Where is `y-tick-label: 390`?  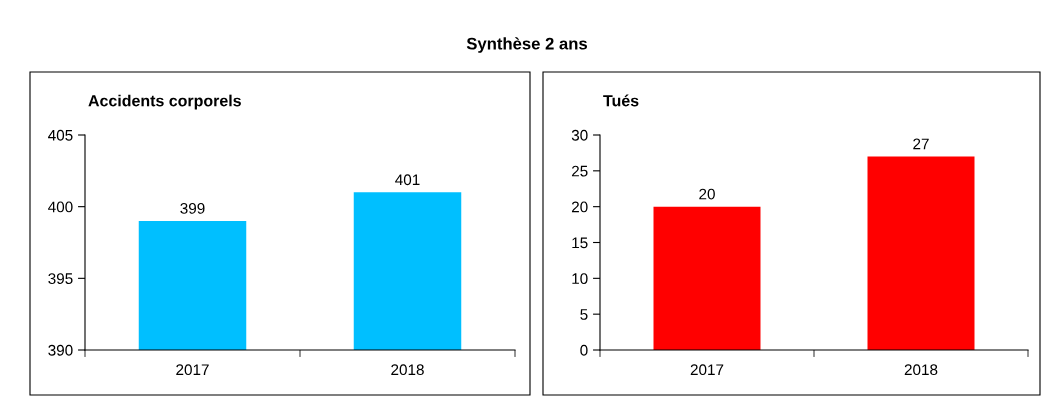
y-tick-label: 390 is located at coordinates (60, 350).